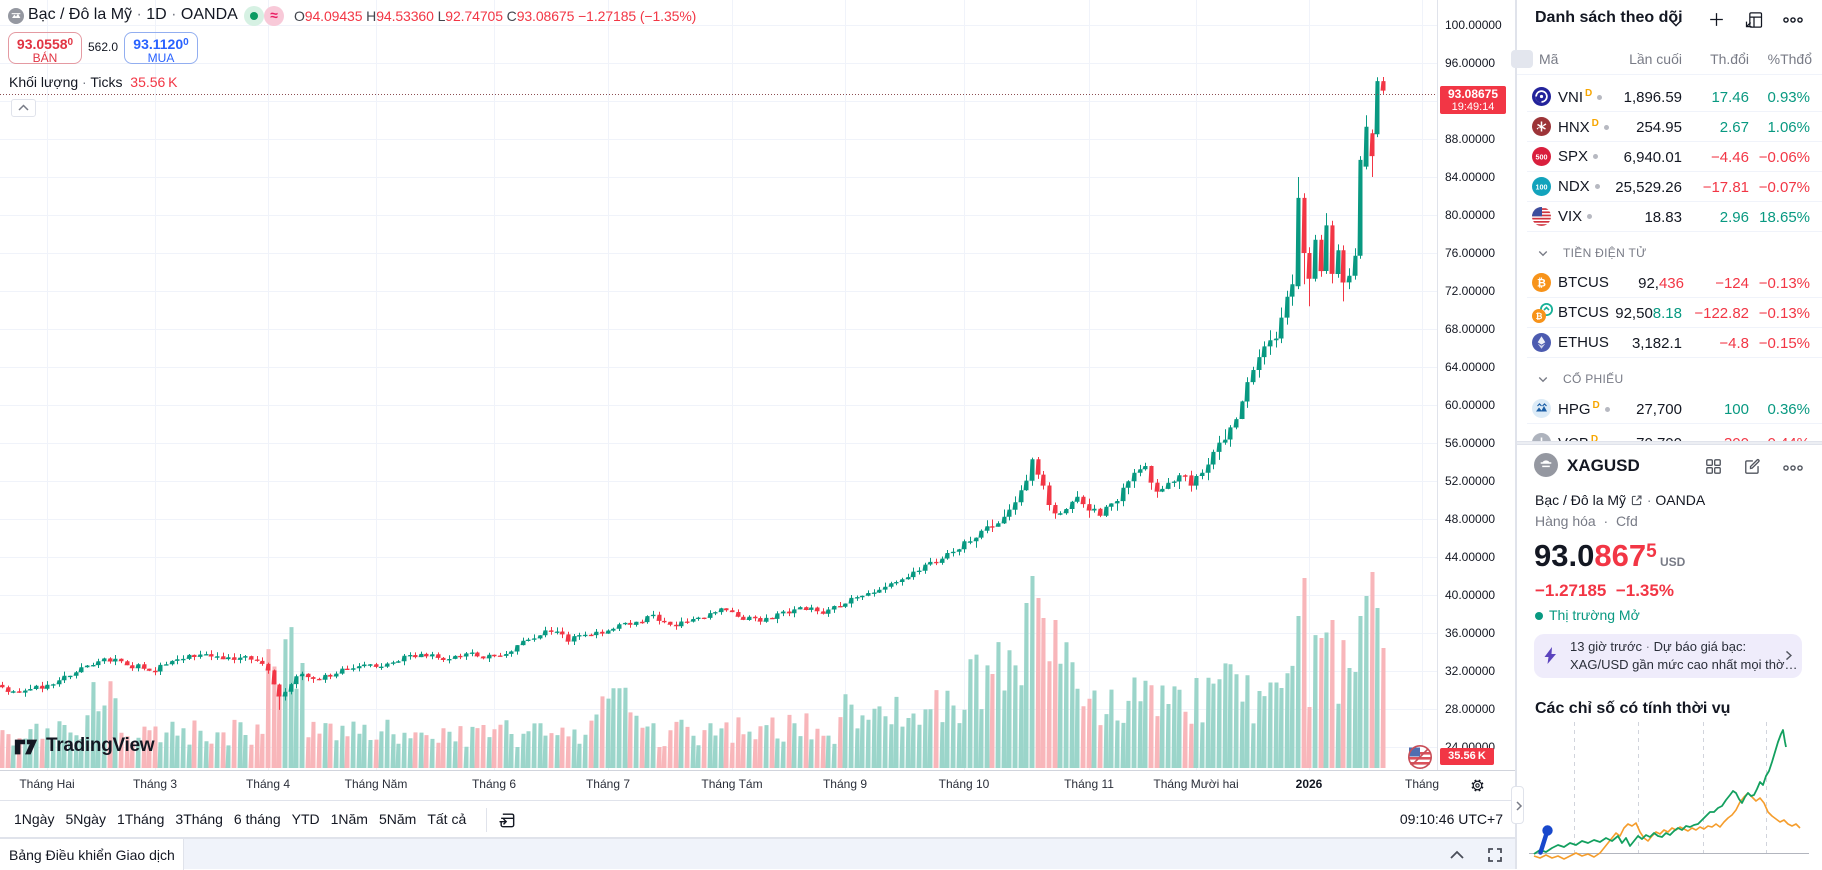 This screenshot has height=870, width=1822. I want to click on svg-text: 500, so click(1542, 157).